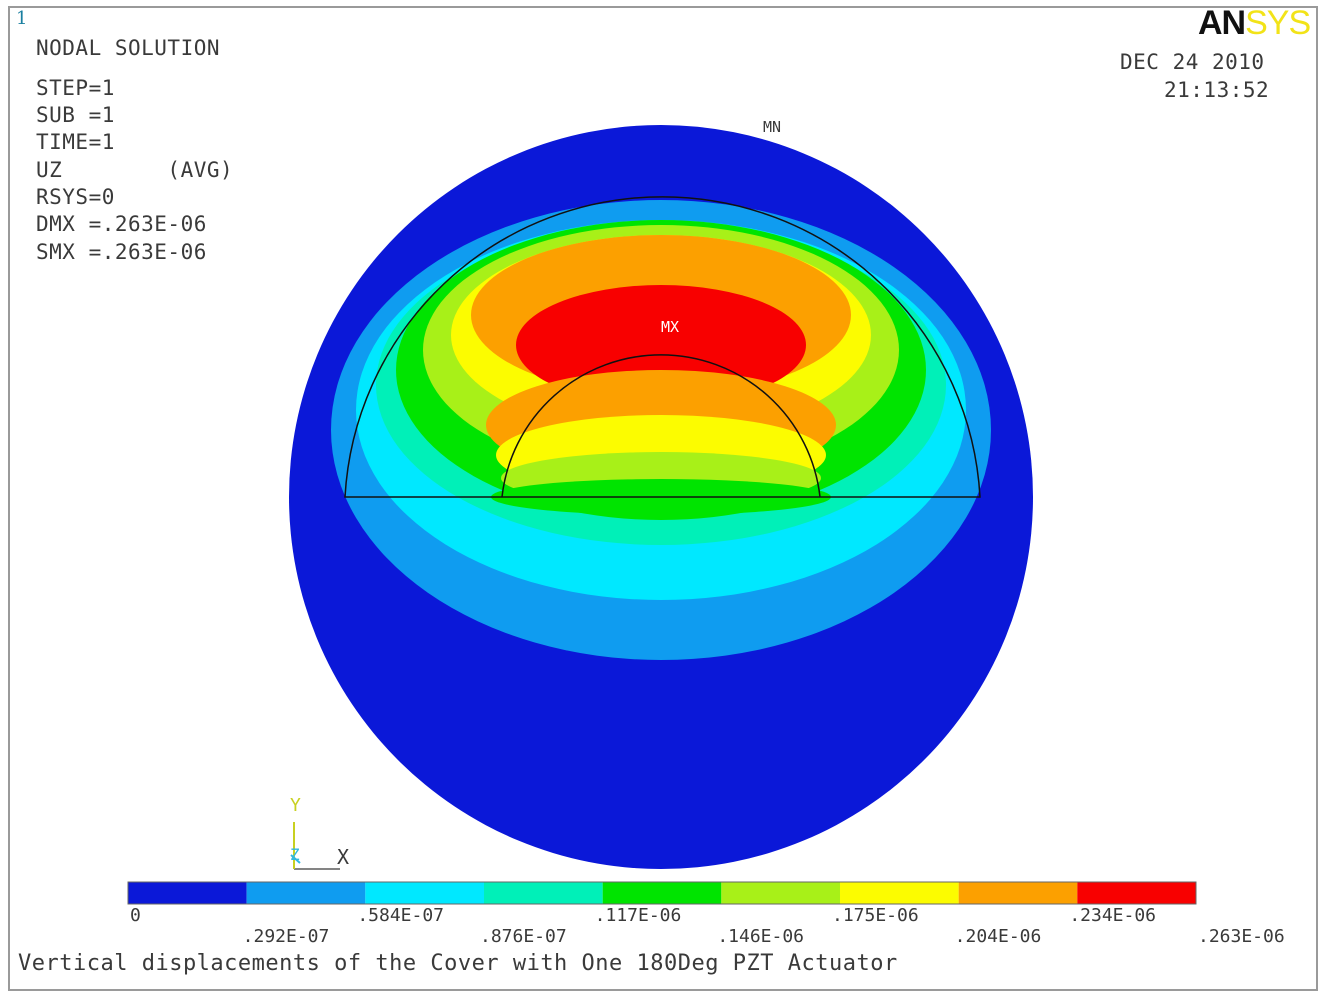  Describe the element at coordinates (286, 936) in the screenshot. I see `legend-tick-label: .292E-07` at that location.